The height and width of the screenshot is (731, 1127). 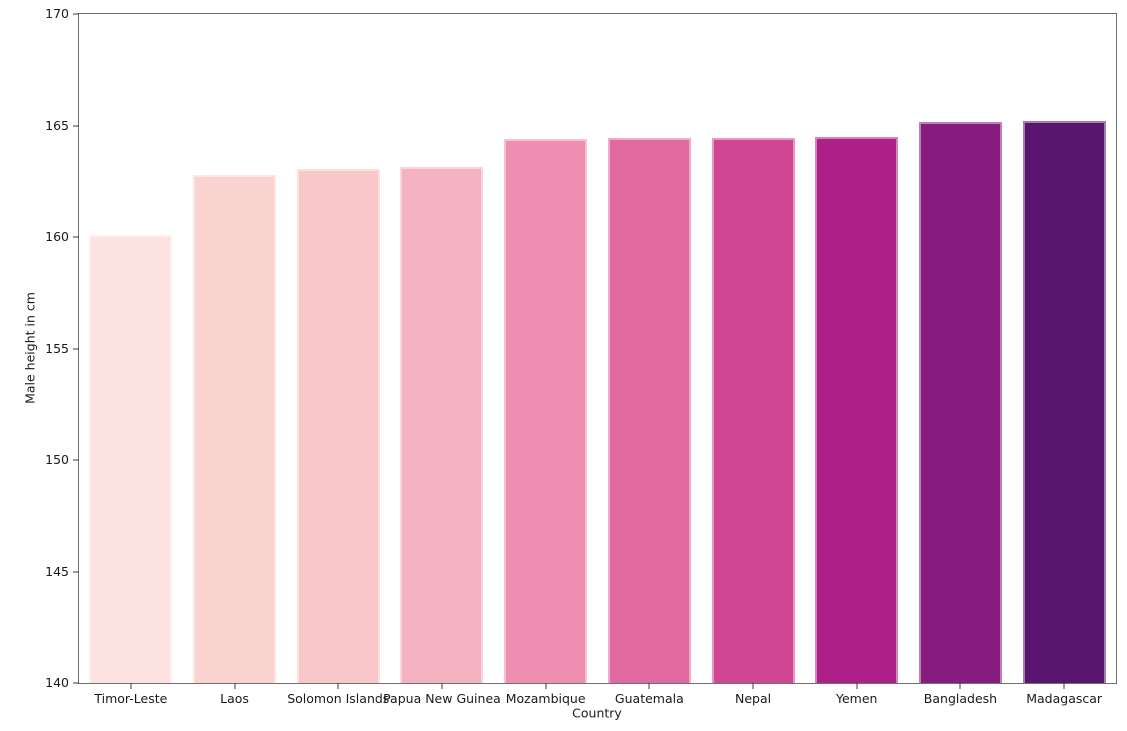 What do you see at coordinates (234, 698) in the screenshot?
I see `x-tick-label: Laos` at bounding box center [234, 698].